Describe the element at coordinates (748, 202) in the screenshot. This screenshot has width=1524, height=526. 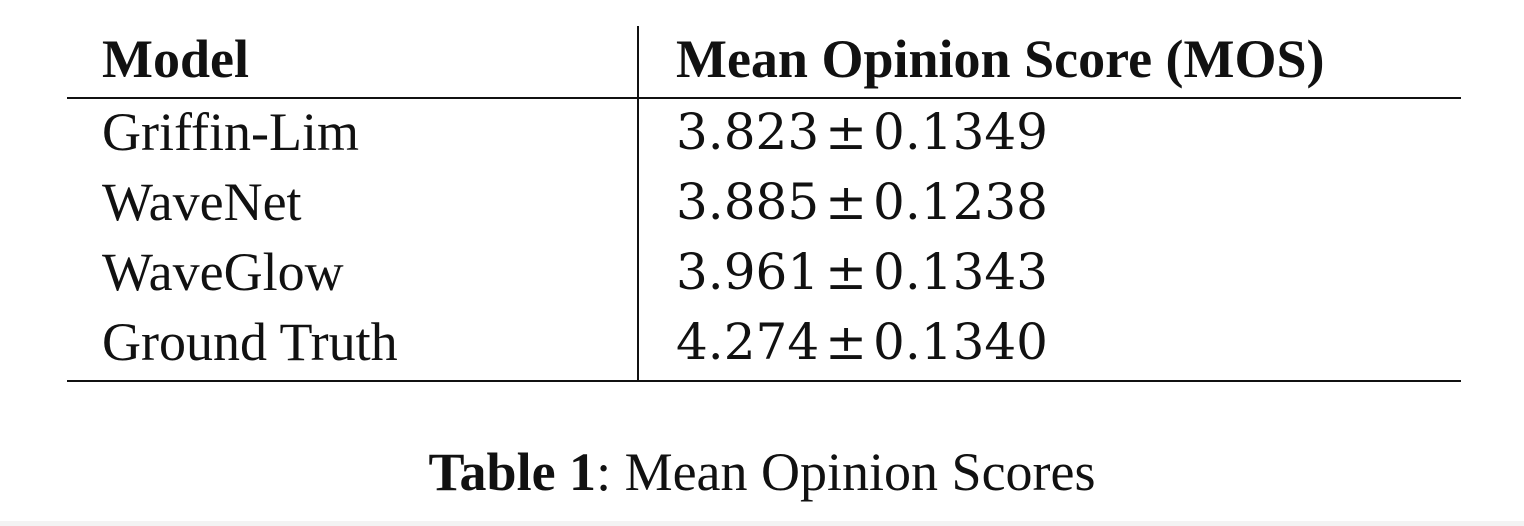
I see `score-mean: 3.885` at that location.